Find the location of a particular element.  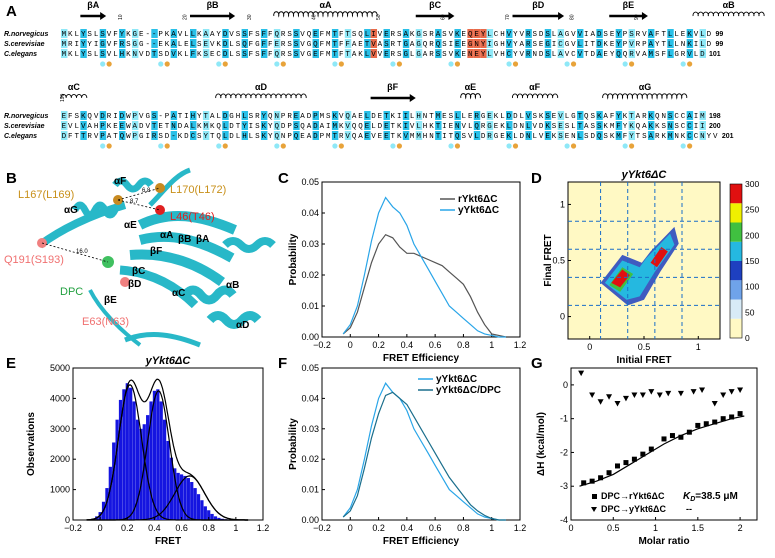

y-tick-label: 0.04 is located at coordinates (310, 398).